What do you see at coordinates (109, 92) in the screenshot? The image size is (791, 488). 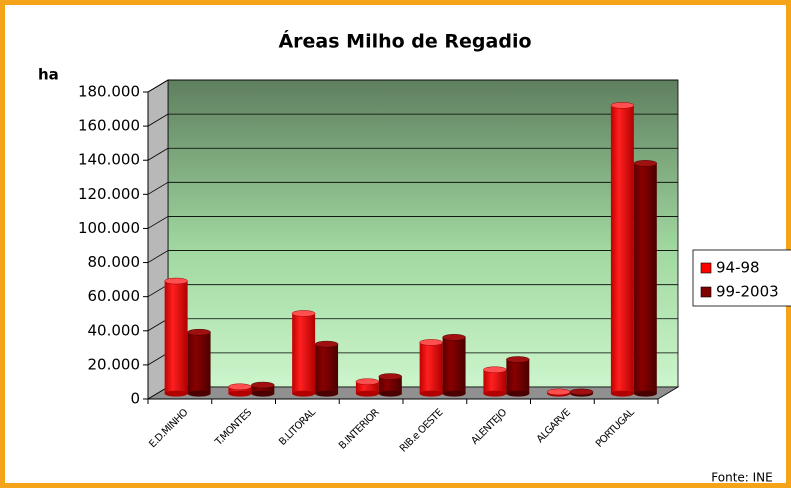 I see `y-tick-label: 180.000` at bounding box center [109, 92].